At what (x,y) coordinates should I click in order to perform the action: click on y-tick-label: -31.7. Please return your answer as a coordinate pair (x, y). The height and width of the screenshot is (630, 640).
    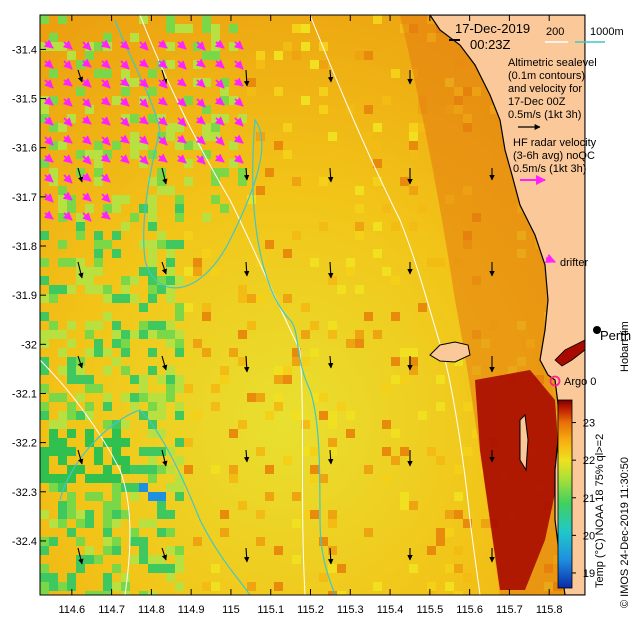
    Looking at the image, I should click on (24, 198).